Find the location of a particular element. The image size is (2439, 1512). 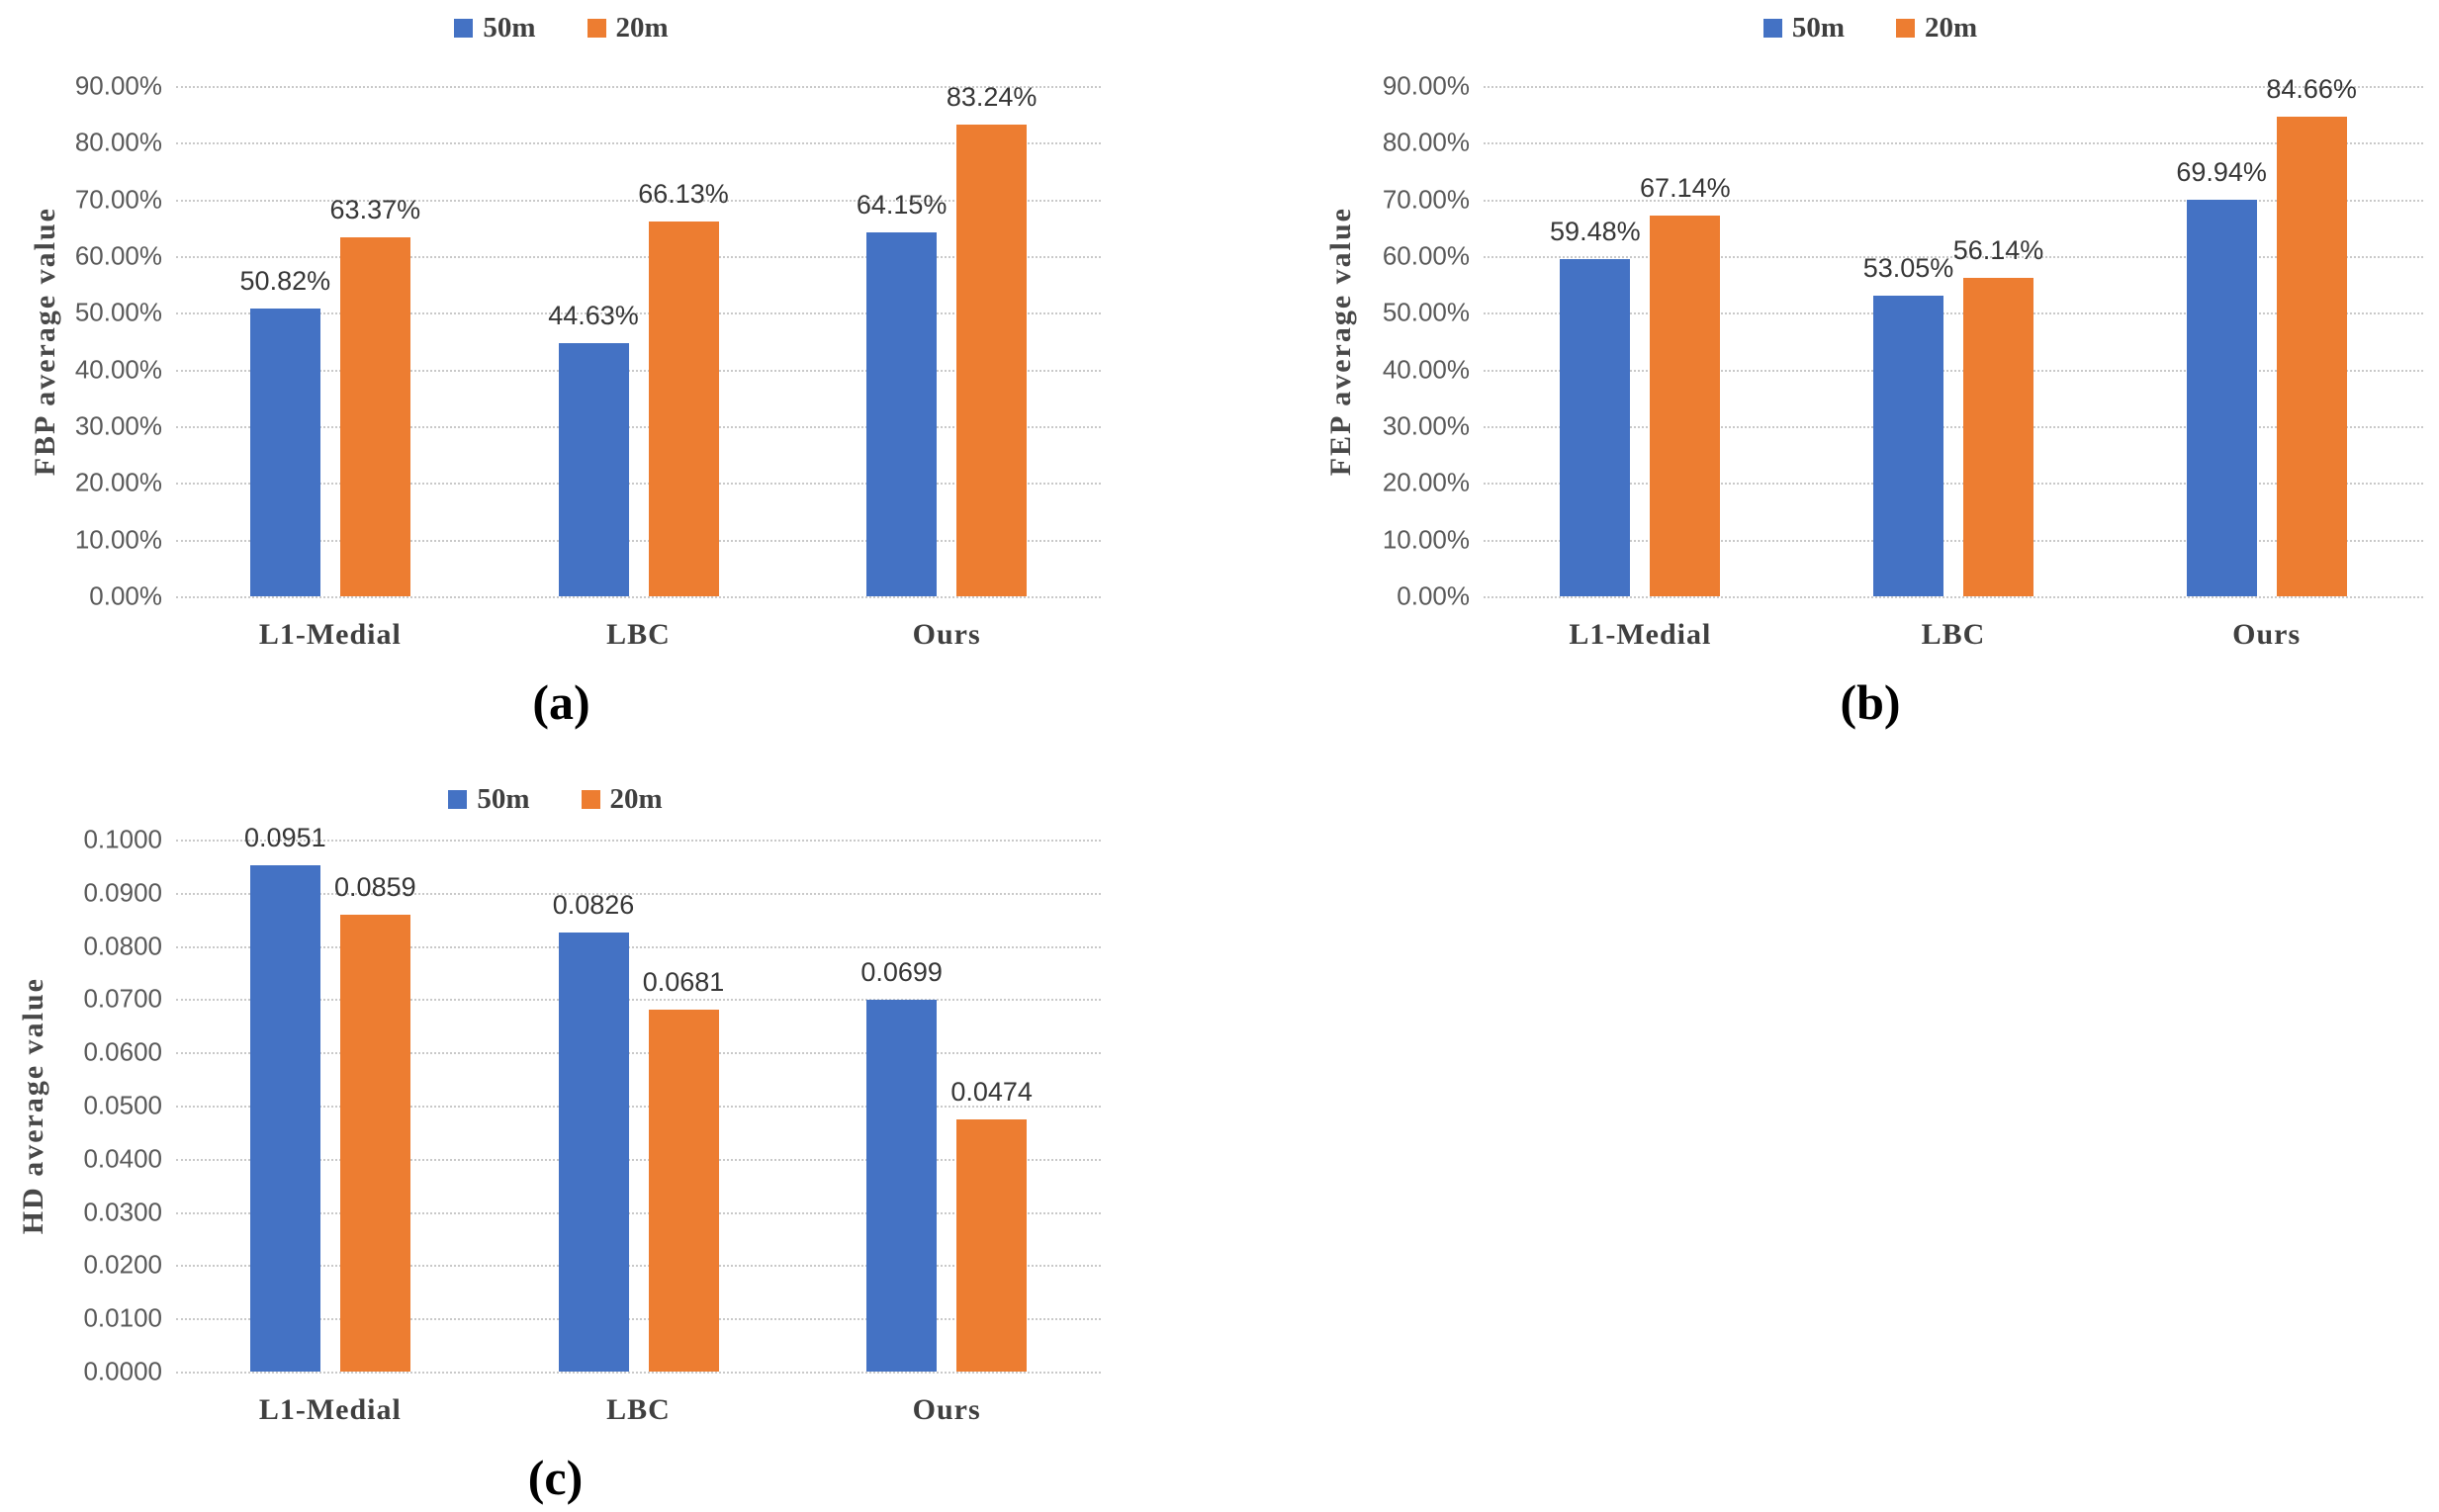

value-label: 0.0681 is located at coordinates (683, 982).